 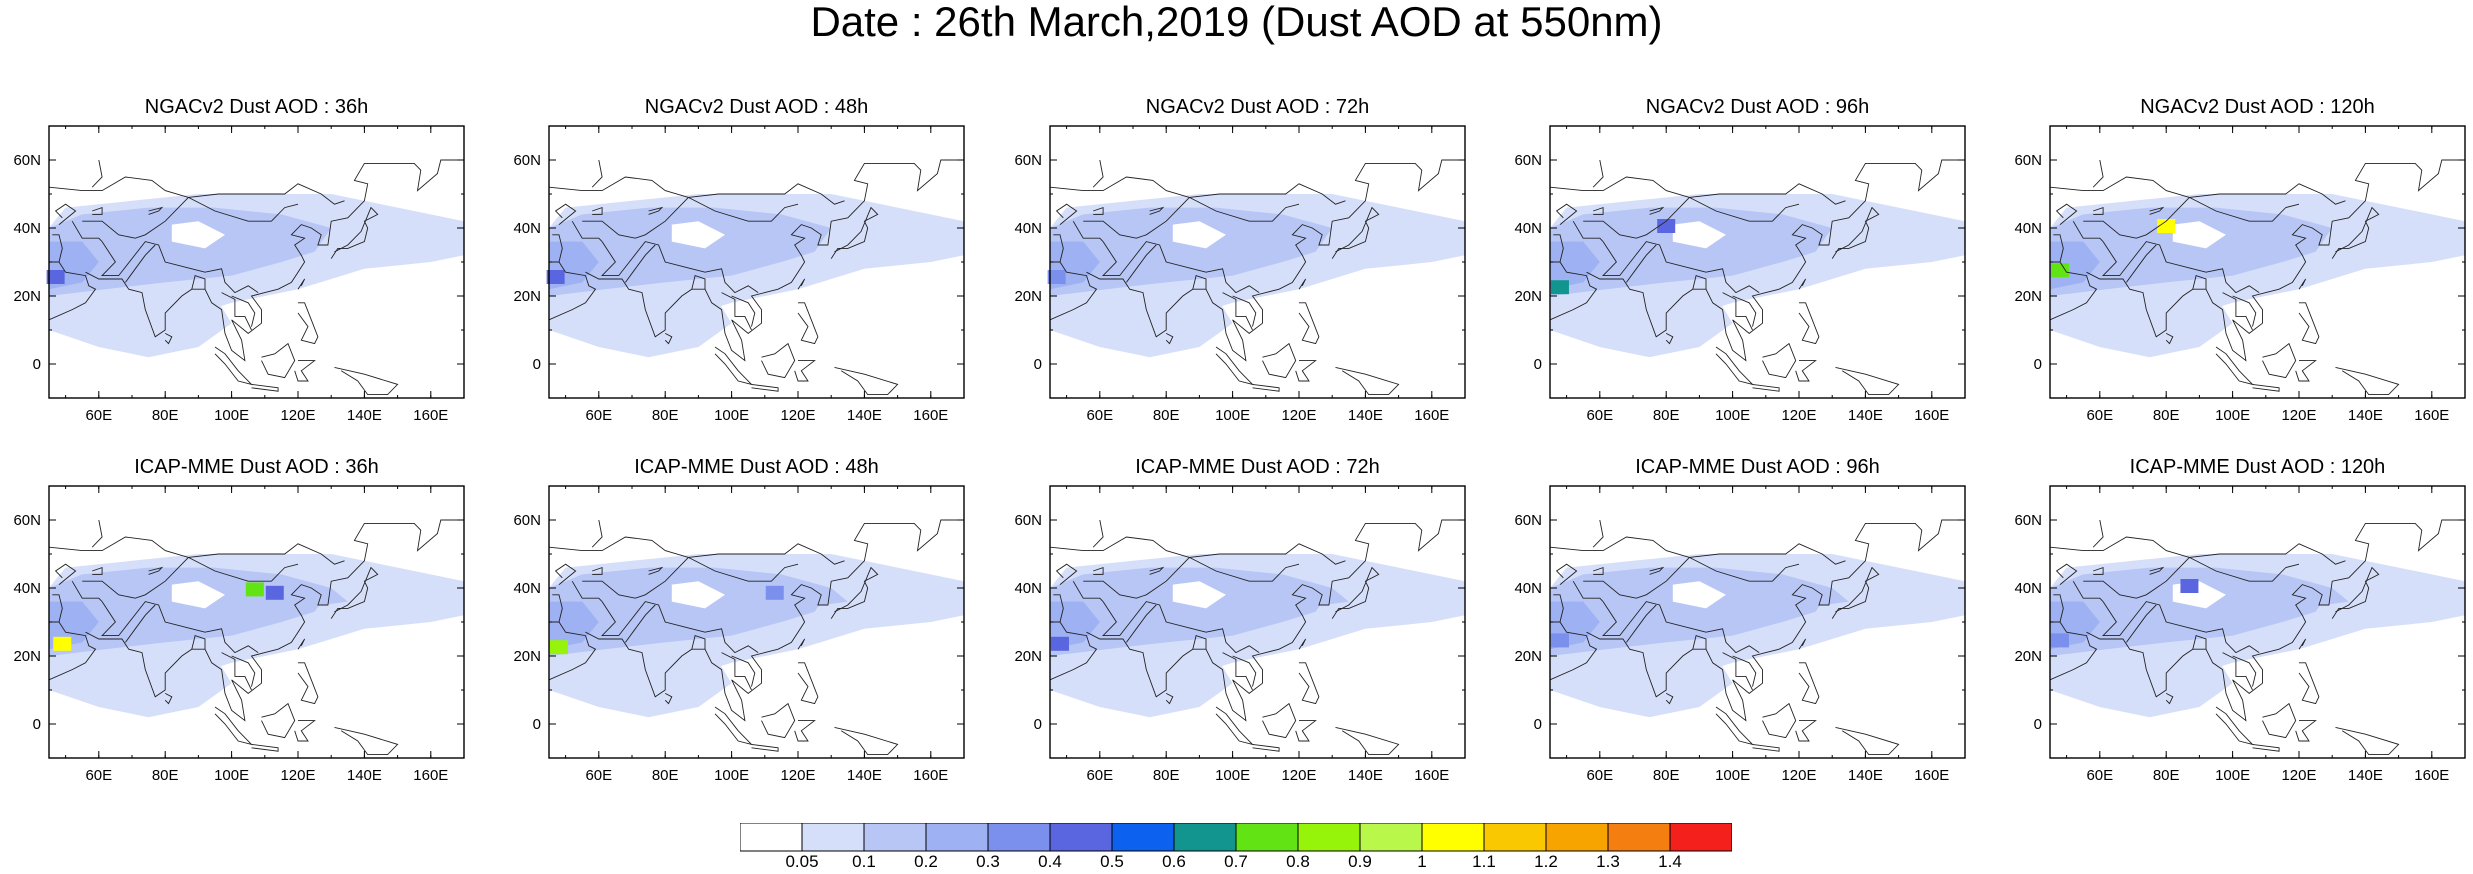 I want to click on panel-title: ICAP-MME Dust AOD : 120h, so click(x=2257, y=467).